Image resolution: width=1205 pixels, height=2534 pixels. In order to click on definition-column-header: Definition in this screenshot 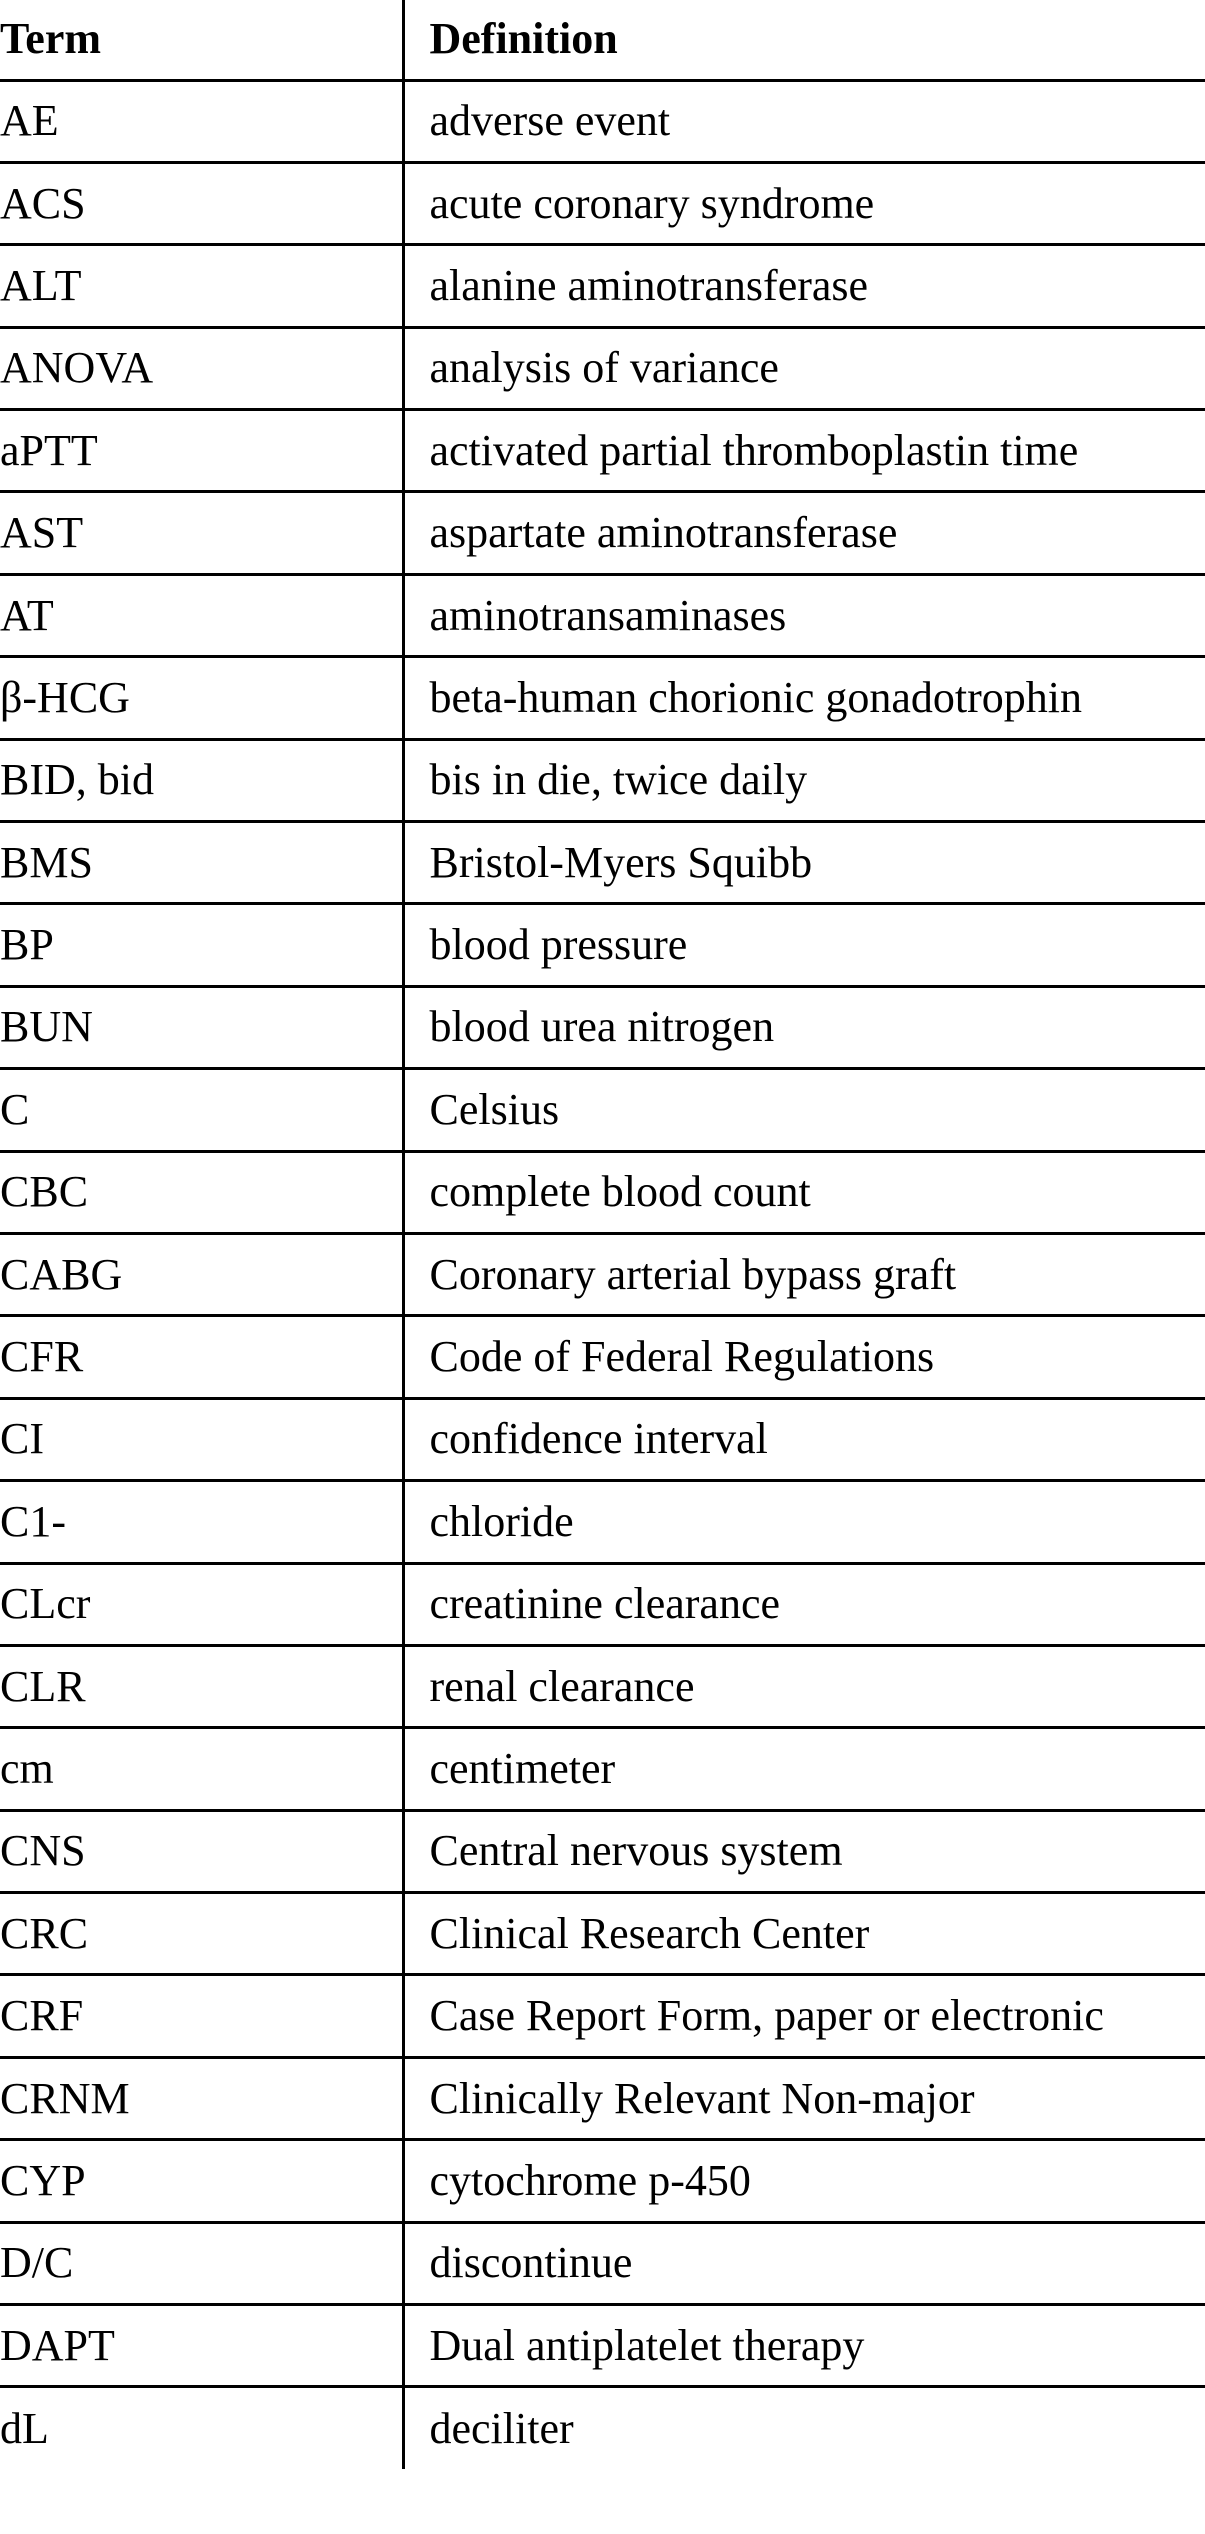, I will do `click(804, 41)`.